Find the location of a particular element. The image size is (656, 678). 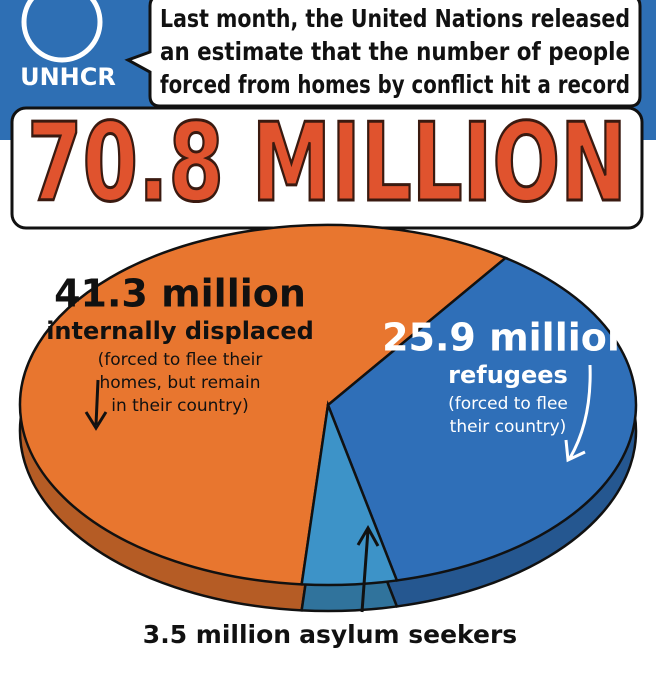

asylum-label: 3.5 million asylum seekers is located at coordinates (330, 634).